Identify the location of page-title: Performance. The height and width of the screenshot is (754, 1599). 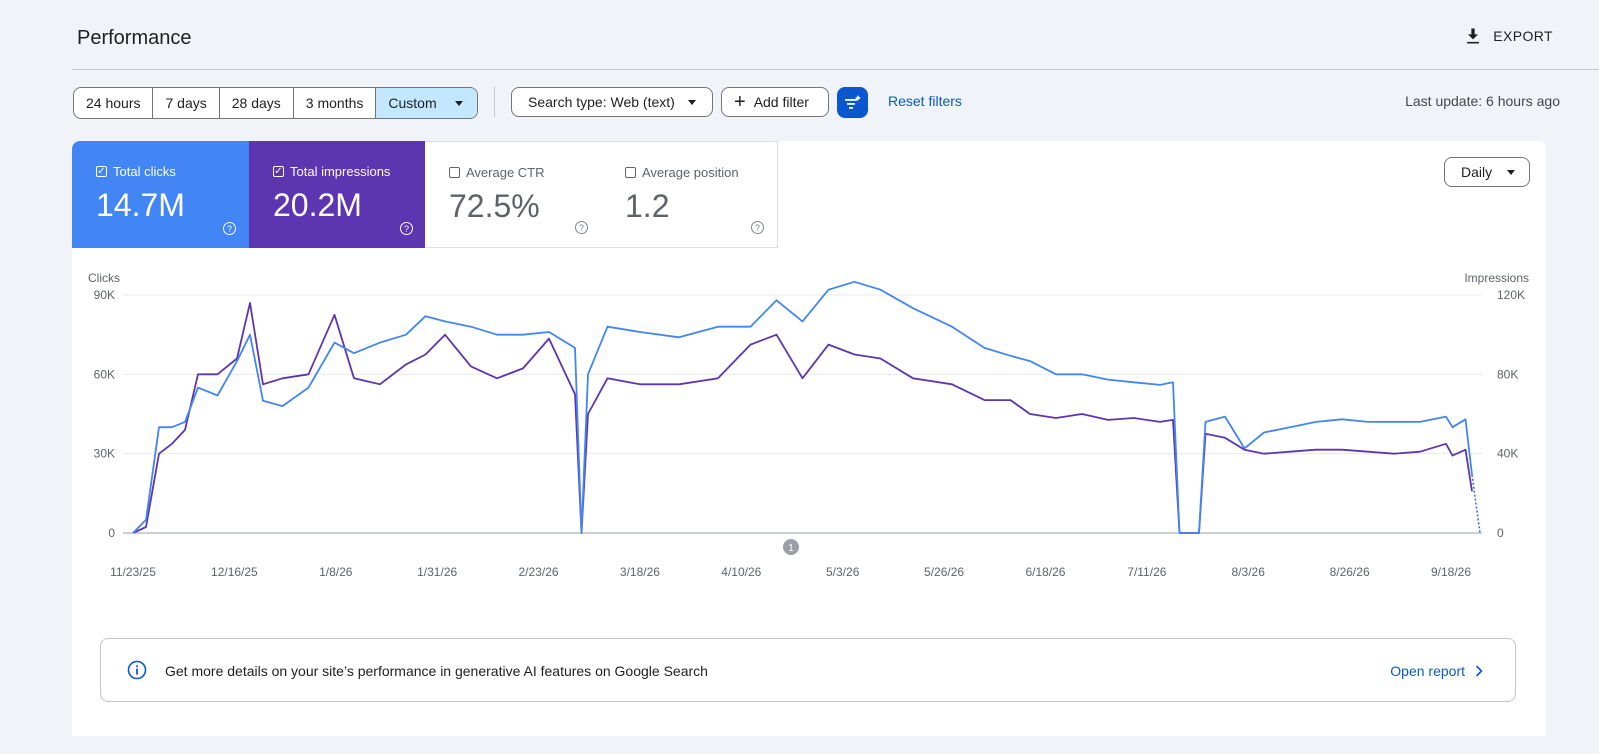
(134, 38).